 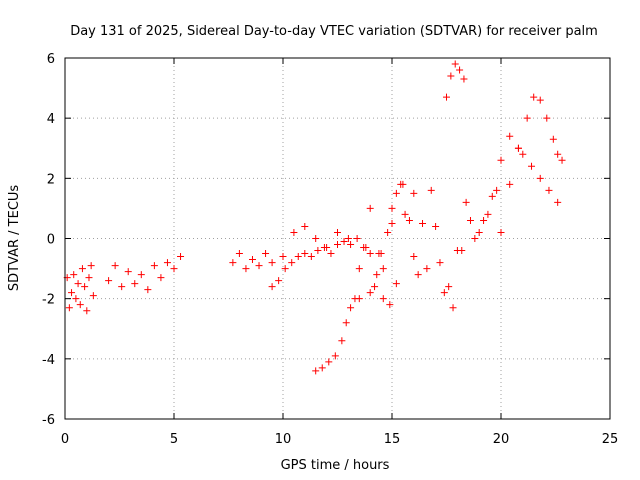 I want to click on x-tick-label: 20, so click(x=501, y=439).